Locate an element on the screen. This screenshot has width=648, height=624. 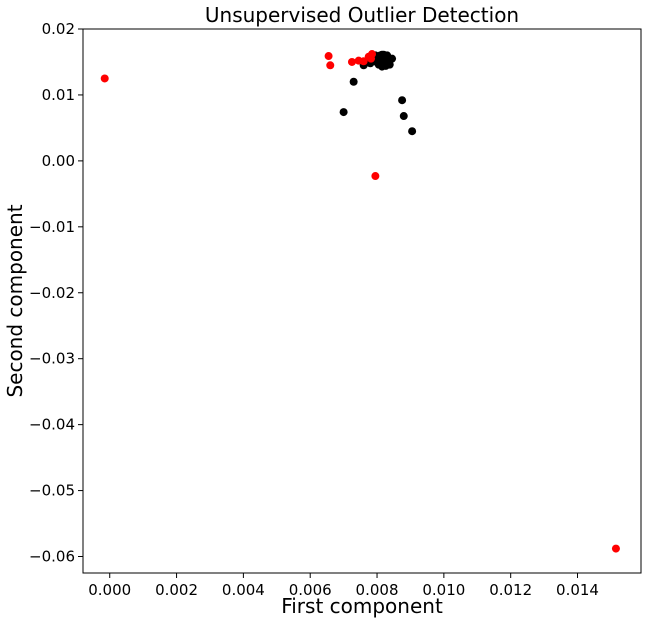
x-tick-label: 0.010 is located at coordinates (443, 590).